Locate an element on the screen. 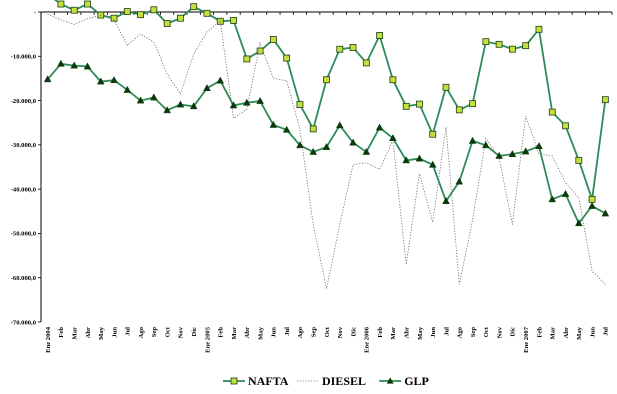 The width and height of the screenshot is (617, 394). y-tick-label: -10.000,0 is located at coordinates (24, 57).